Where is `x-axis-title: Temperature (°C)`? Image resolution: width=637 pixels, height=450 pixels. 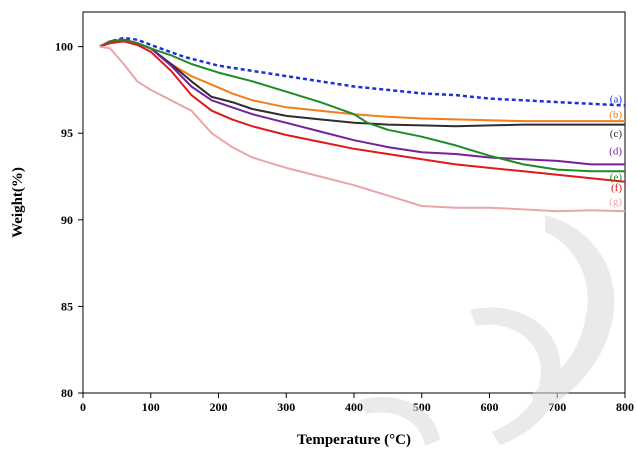 x-axis-title: Temperature (°C) is located at coordinates (354, 440).